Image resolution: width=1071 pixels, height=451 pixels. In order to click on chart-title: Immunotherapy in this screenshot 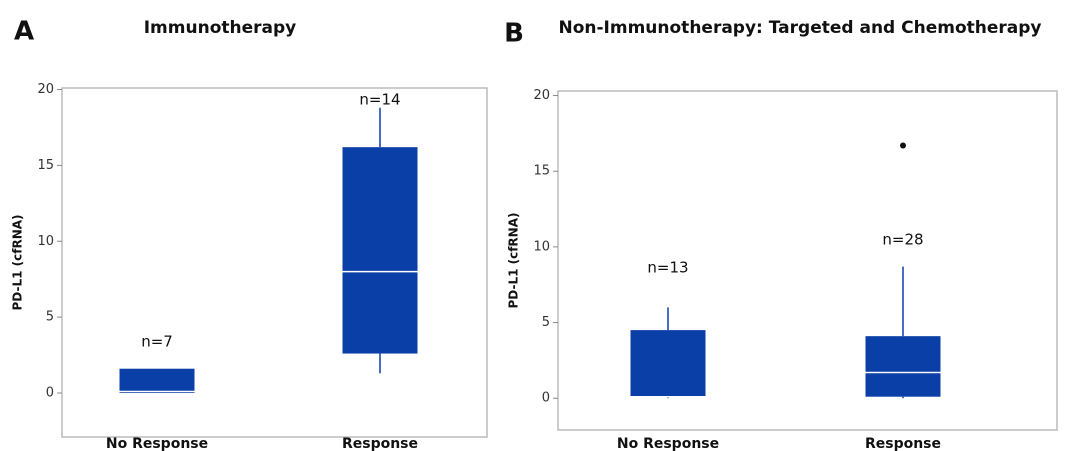, I will do `click(220, 28)`.